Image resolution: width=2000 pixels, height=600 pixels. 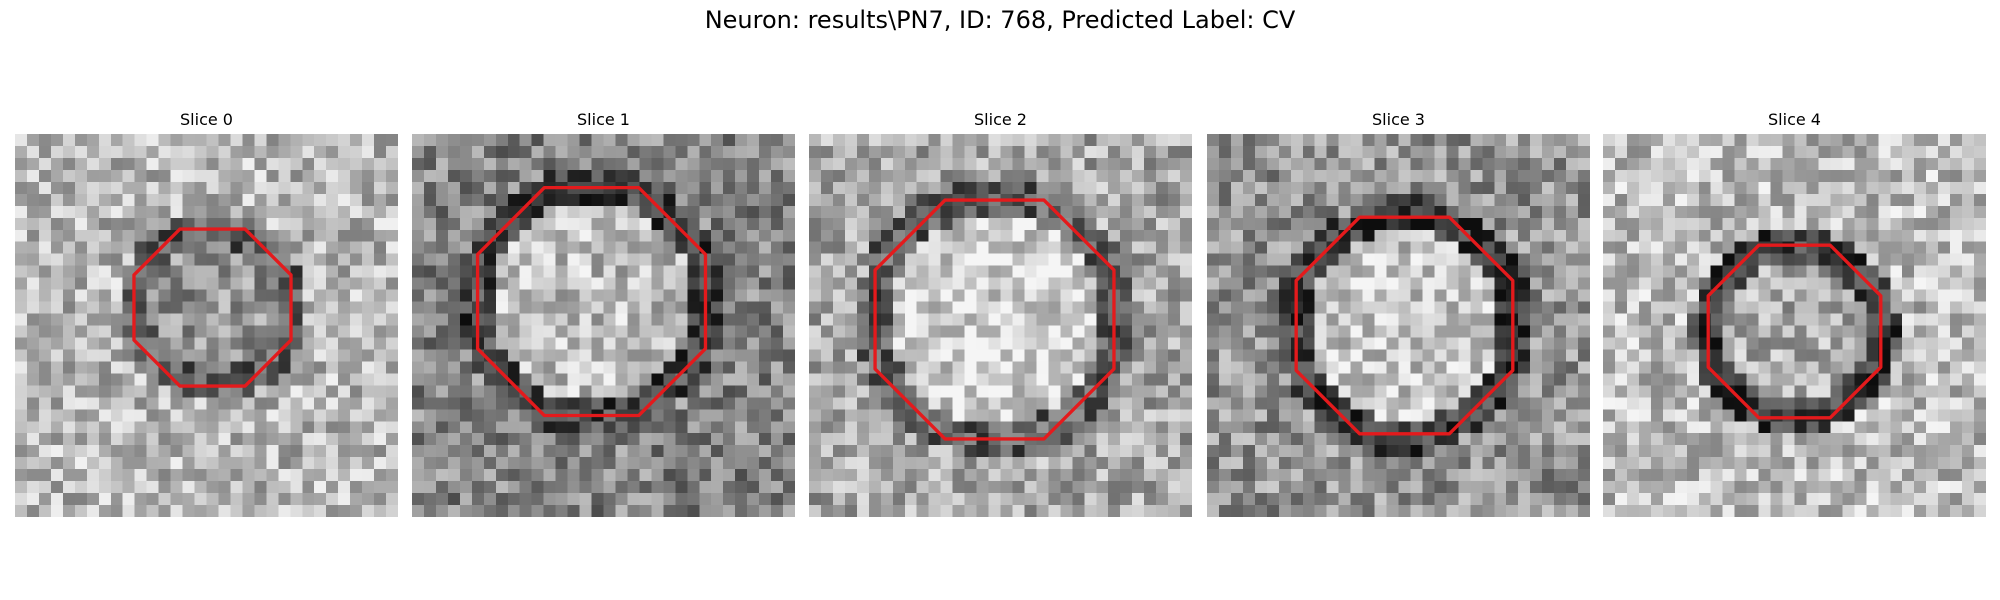 I want to click on slice-panel-3: Slice 3, so click(x=1398, y=312).